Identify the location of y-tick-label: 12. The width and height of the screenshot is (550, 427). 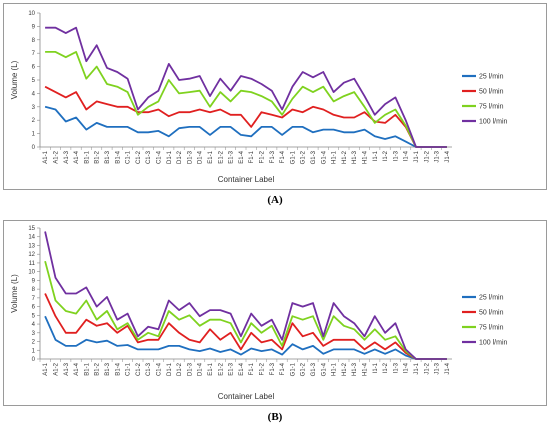
(31, 255).